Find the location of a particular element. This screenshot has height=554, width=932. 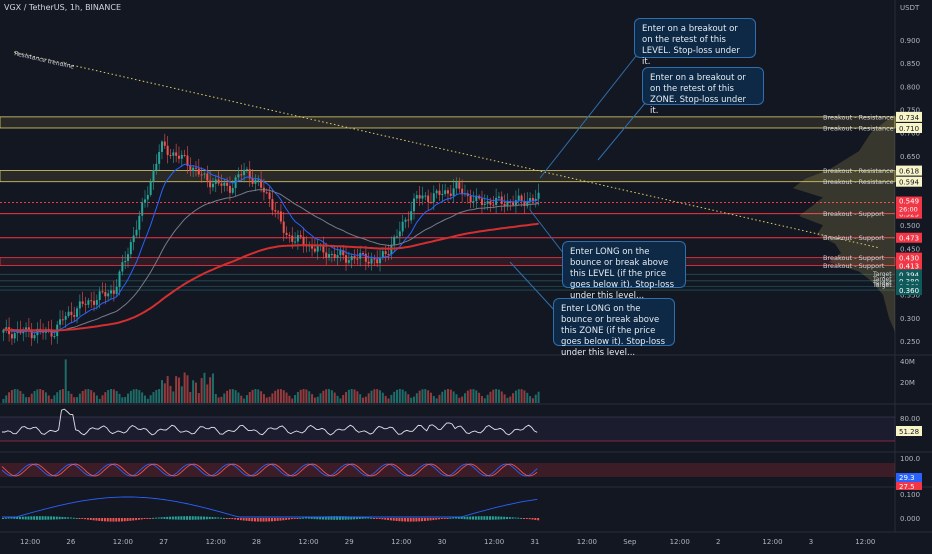

support-zone is located at coordinates (448, 261).